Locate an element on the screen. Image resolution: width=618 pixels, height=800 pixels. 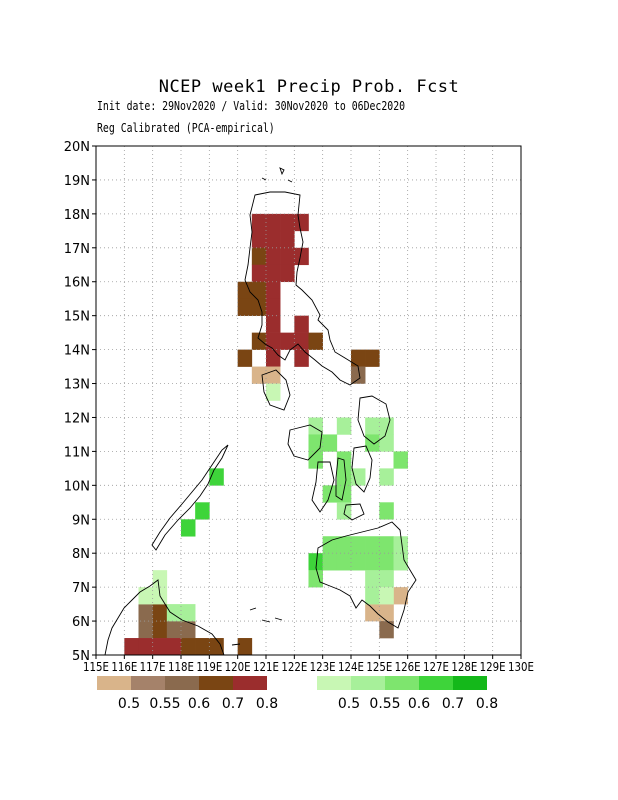
lat-tick-label: 10N is located at coordinates (77, 486).